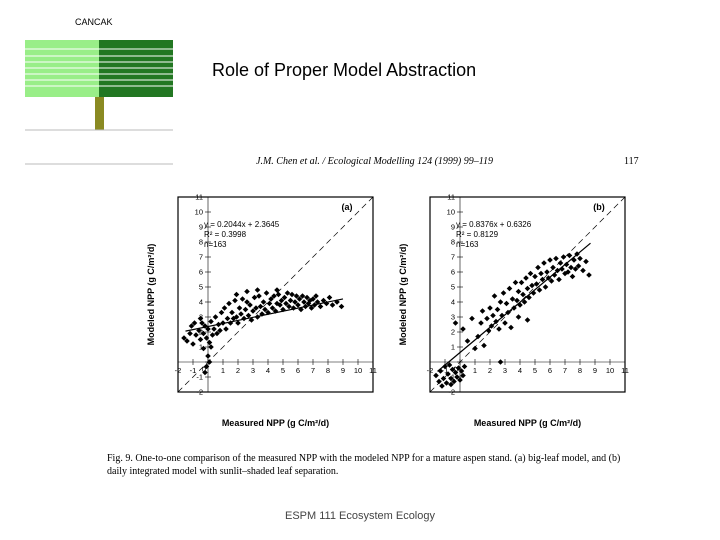 This screenshot has height=540, width=720. What do you see at coordinates (430, 370) in the screenshot?
I see `x-tick-label: -2` at bounding box center [430, 370].